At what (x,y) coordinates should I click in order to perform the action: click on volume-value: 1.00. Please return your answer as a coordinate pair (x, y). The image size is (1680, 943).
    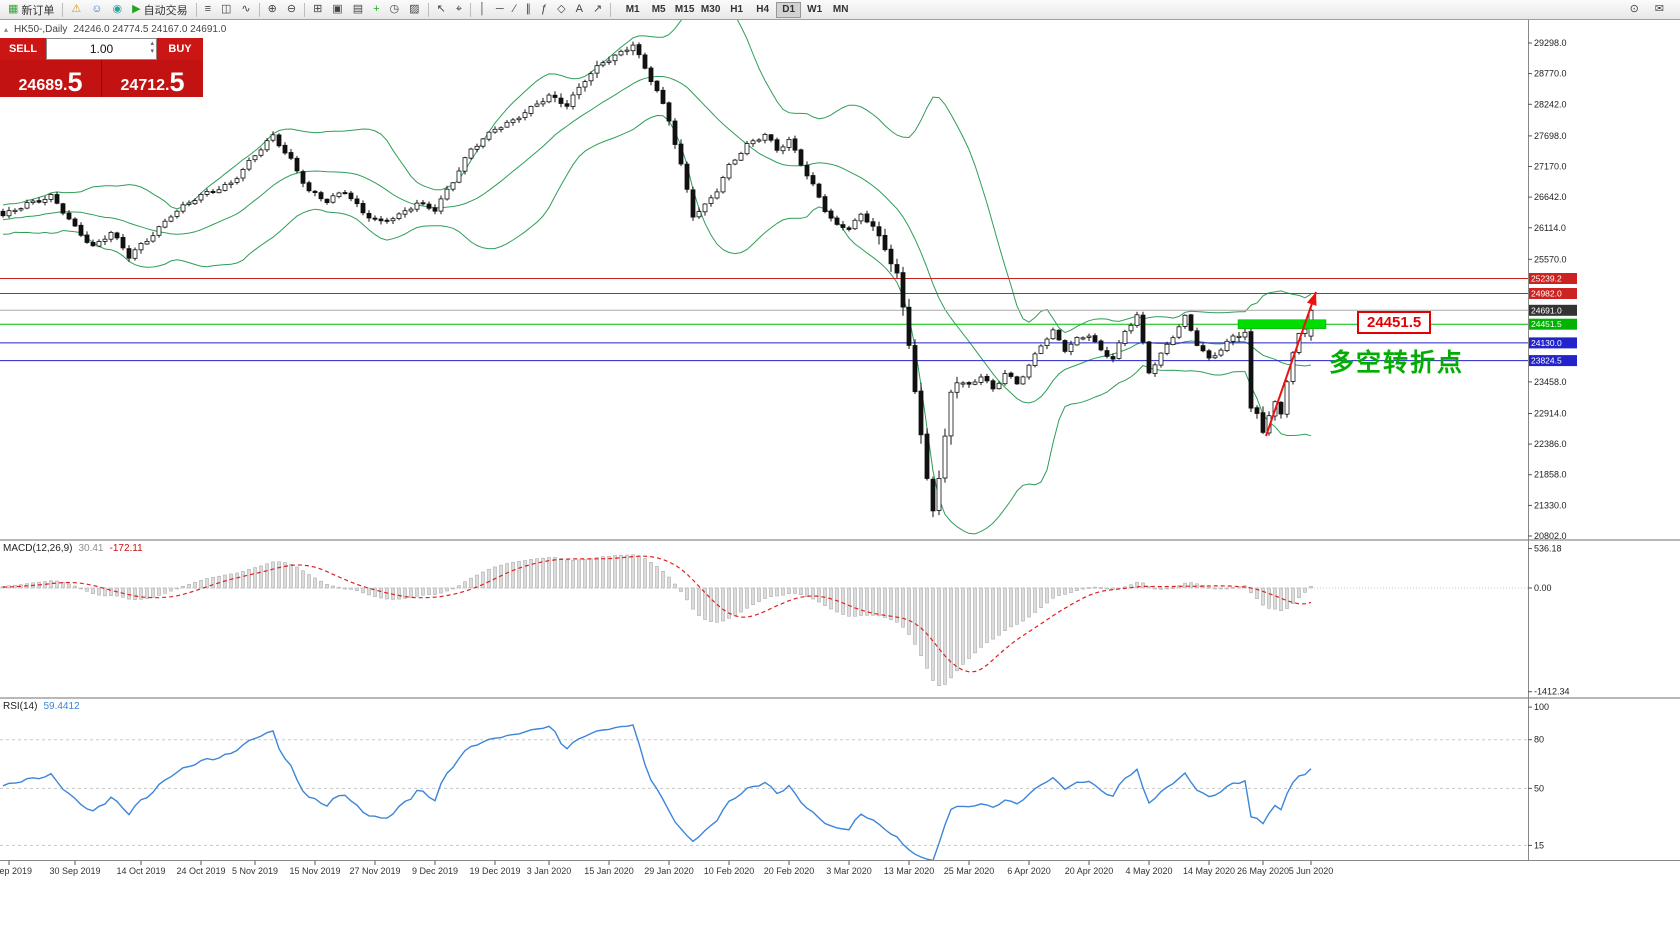
    Looking at the image, I should click on (101, 49).